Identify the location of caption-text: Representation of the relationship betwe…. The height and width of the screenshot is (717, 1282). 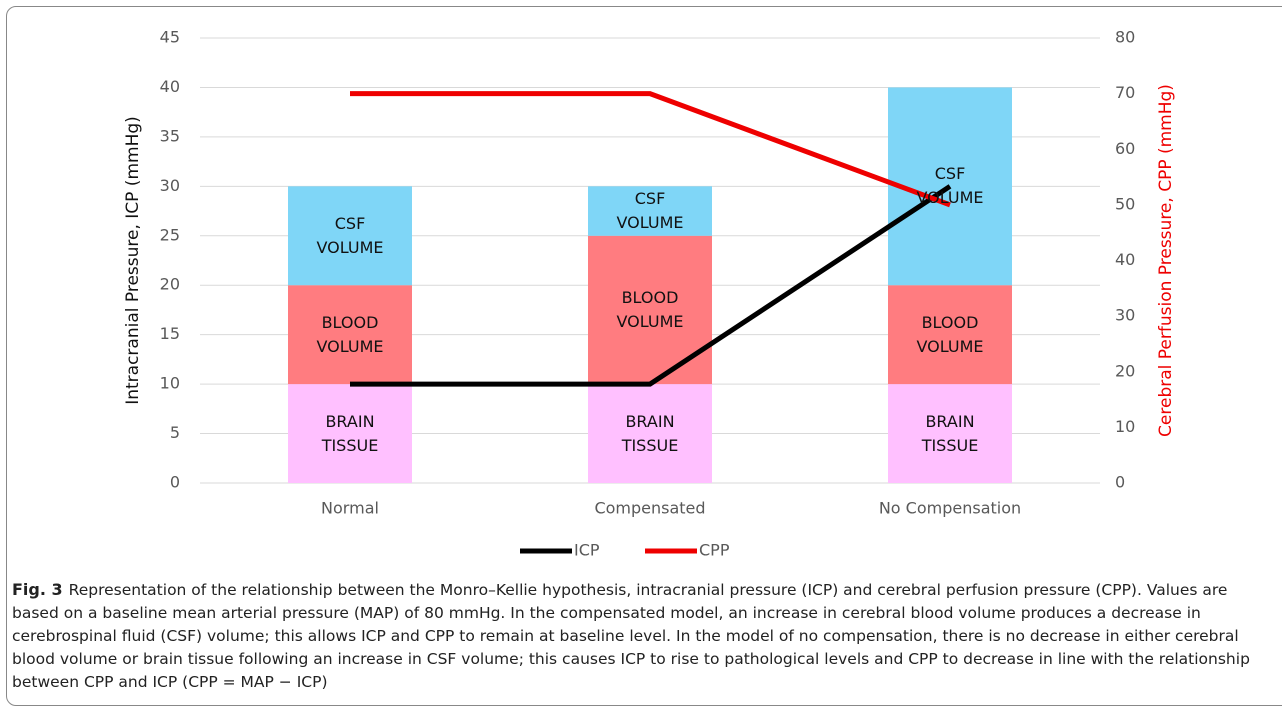
(631, 636).